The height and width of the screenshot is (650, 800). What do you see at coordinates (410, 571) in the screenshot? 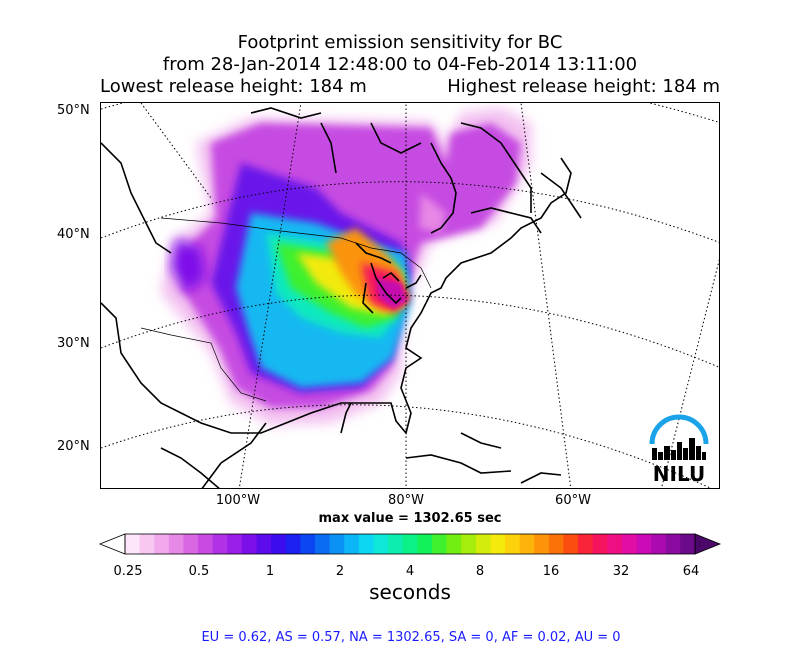
I see `colorbar-tick-label: 4` at bounding box center [410, 571].